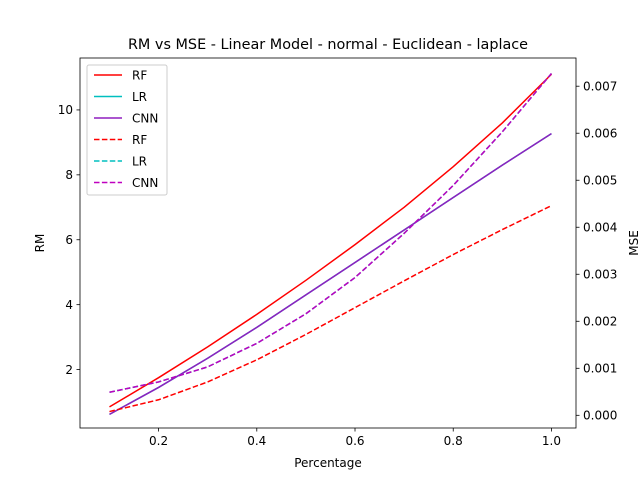 The width and height of the screenshot is (640, 480). I want to click on right-y-tick-label: 0.002, so click(600, 322).